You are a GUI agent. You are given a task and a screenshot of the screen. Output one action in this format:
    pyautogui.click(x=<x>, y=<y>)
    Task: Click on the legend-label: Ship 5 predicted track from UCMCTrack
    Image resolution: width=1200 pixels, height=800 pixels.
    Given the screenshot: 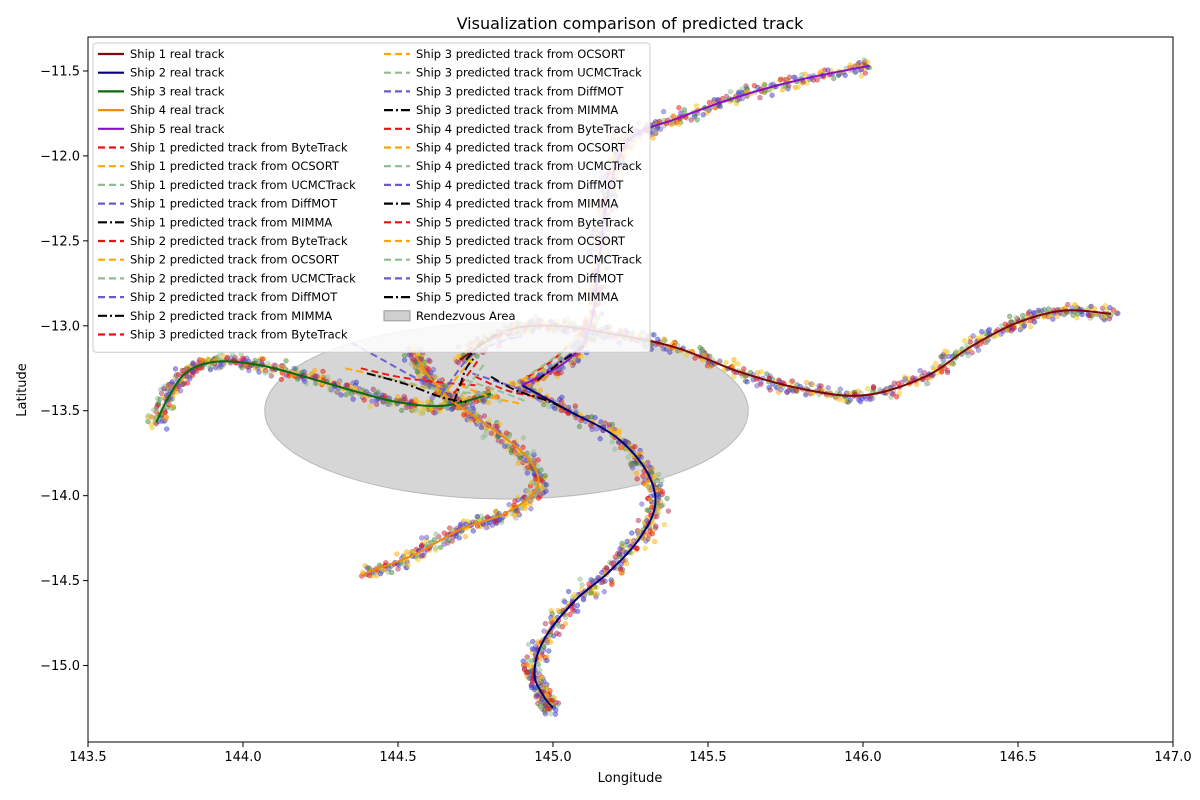 What is the action you would take?
    pyautogui.click(x=529, y=260)
    